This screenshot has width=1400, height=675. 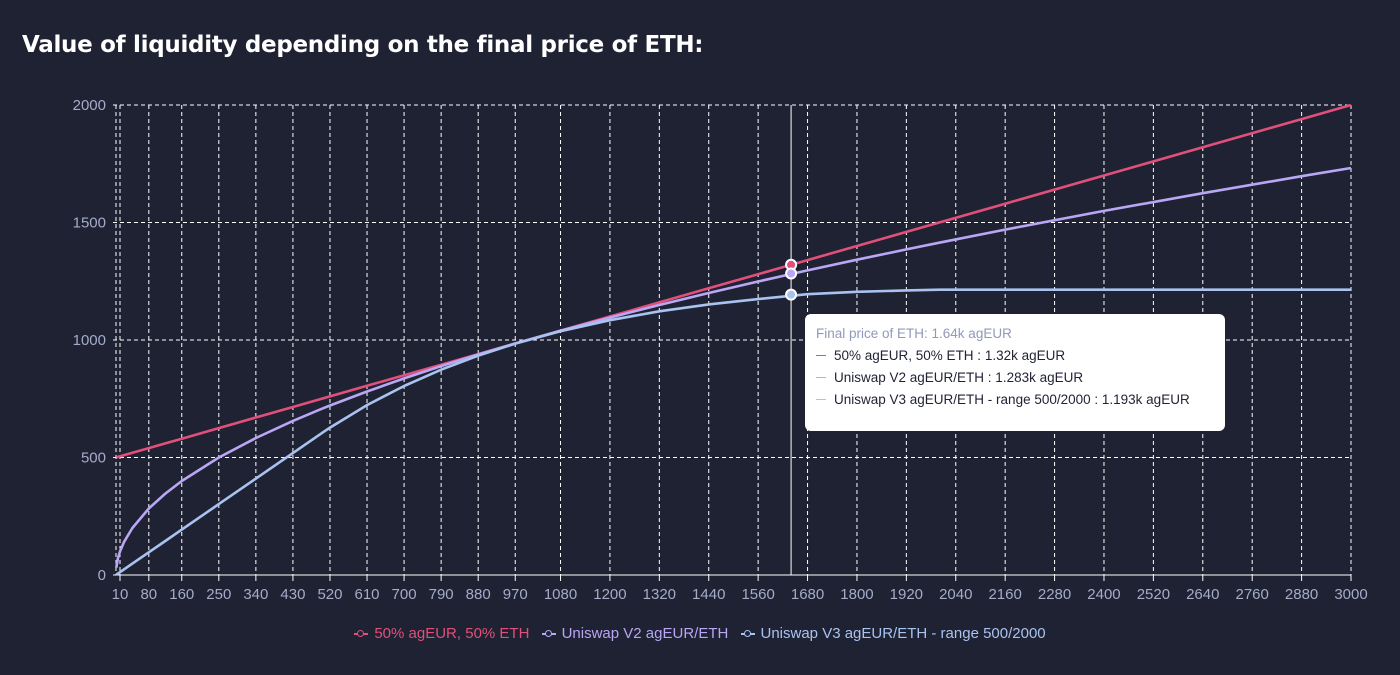 What do you see at coordinates (93, 458) in the screenshot?
I see `y-tick-label: 500` at bounding box center [93, 458].